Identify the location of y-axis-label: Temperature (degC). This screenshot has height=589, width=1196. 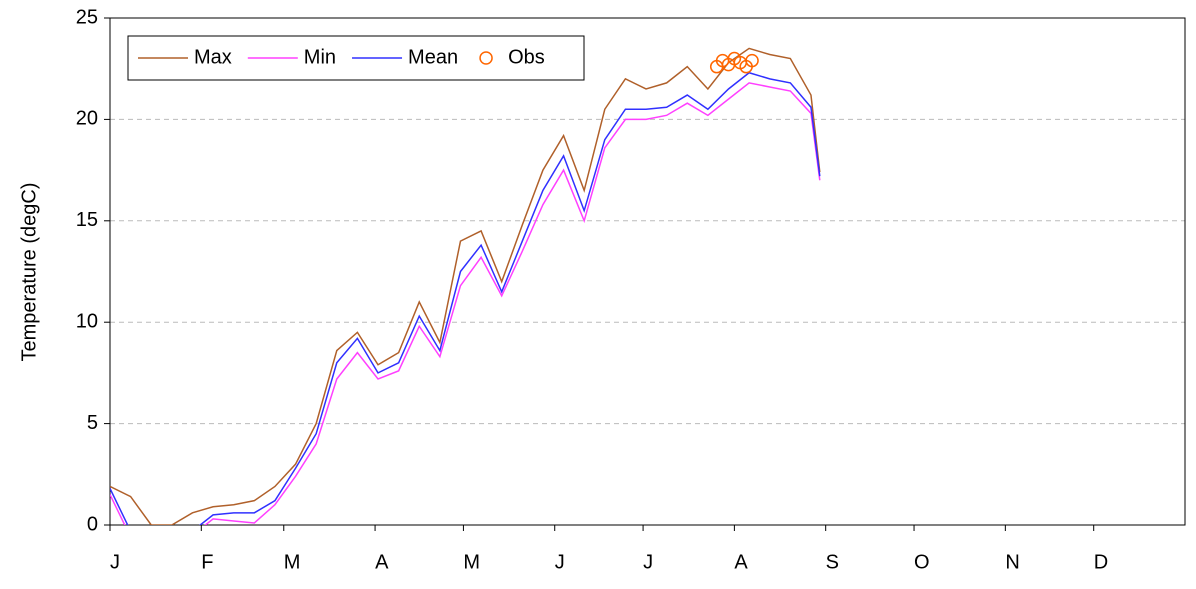
(29, 272).